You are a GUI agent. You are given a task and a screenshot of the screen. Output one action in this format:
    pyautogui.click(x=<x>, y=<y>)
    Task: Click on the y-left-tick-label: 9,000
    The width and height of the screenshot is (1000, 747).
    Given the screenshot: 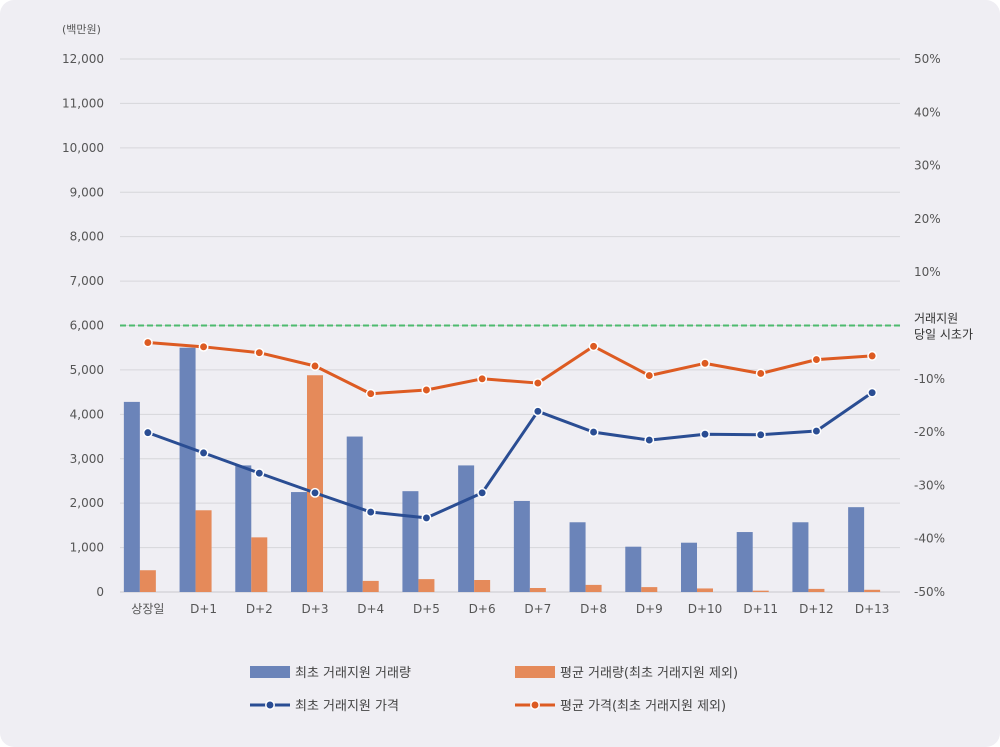 What is the action you would take?
    pyautogui.click(x=87, y=192)
    